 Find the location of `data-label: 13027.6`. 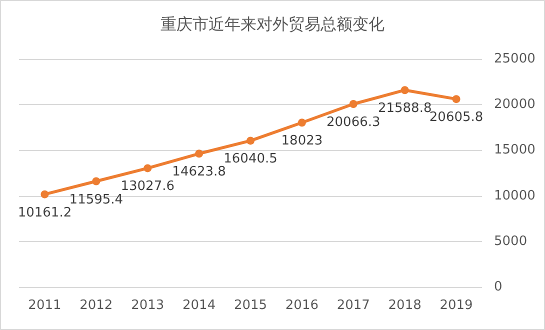

data-label: 13027.6 is located at coordinates (147, 186).